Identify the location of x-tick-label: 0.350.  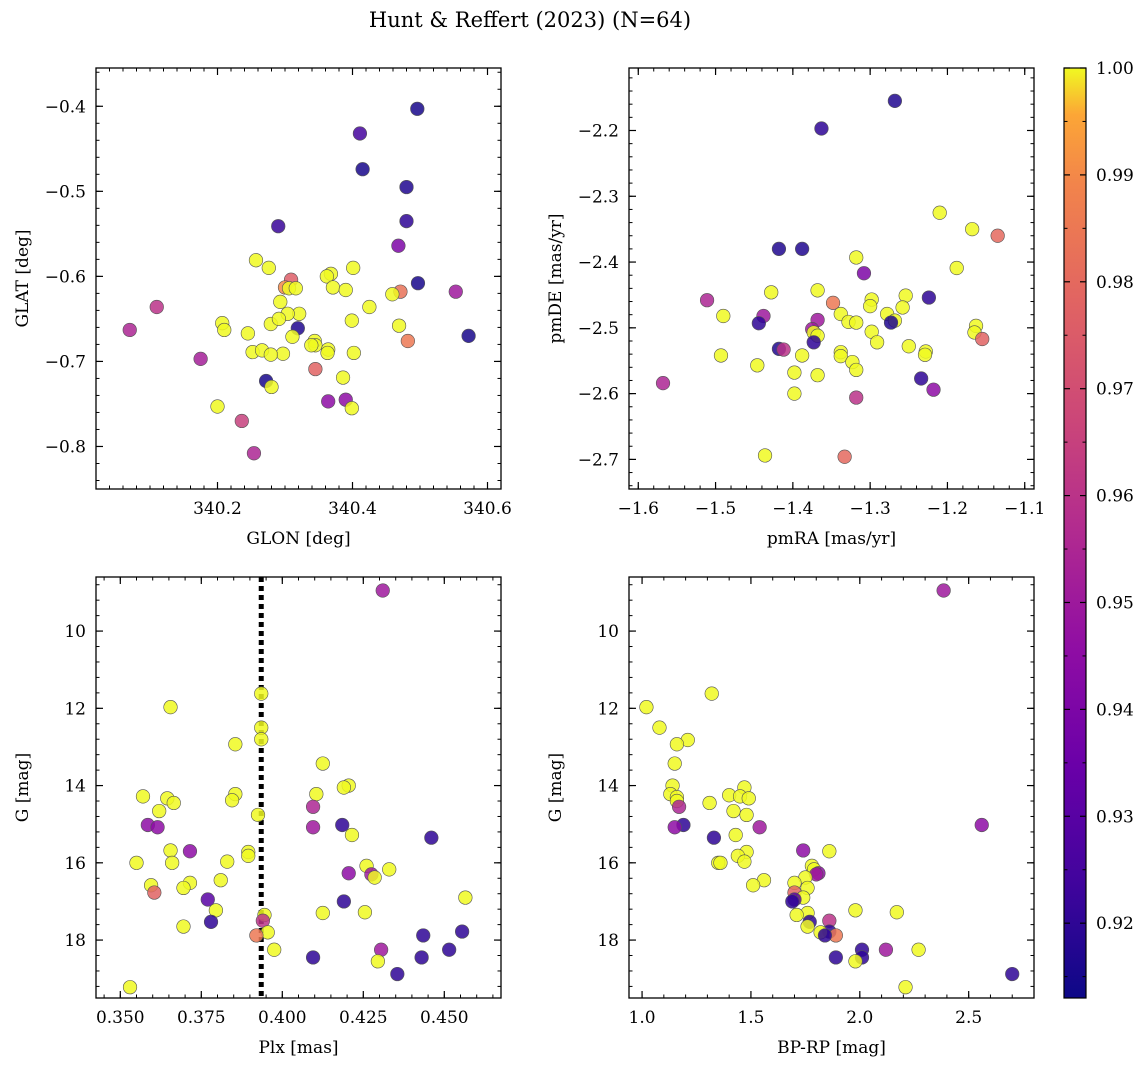
(120, 1018).